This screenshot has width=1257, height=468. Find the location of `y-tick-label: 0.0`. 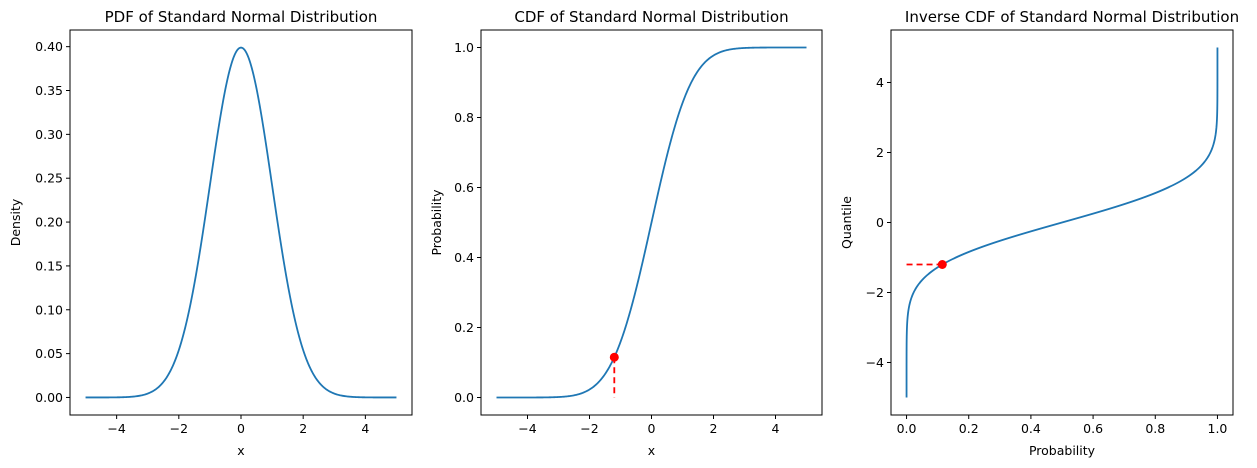

y-tick-label: 0.0 is located at coordinates (464, 397).